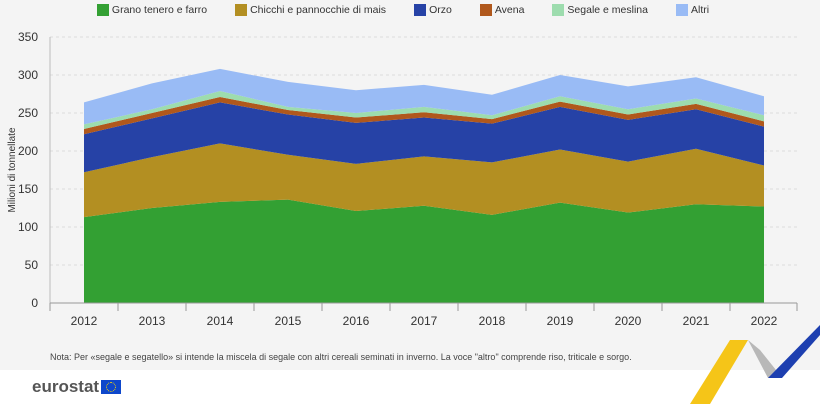  I want to click on logo-text: eurostat, so click(66, 386).